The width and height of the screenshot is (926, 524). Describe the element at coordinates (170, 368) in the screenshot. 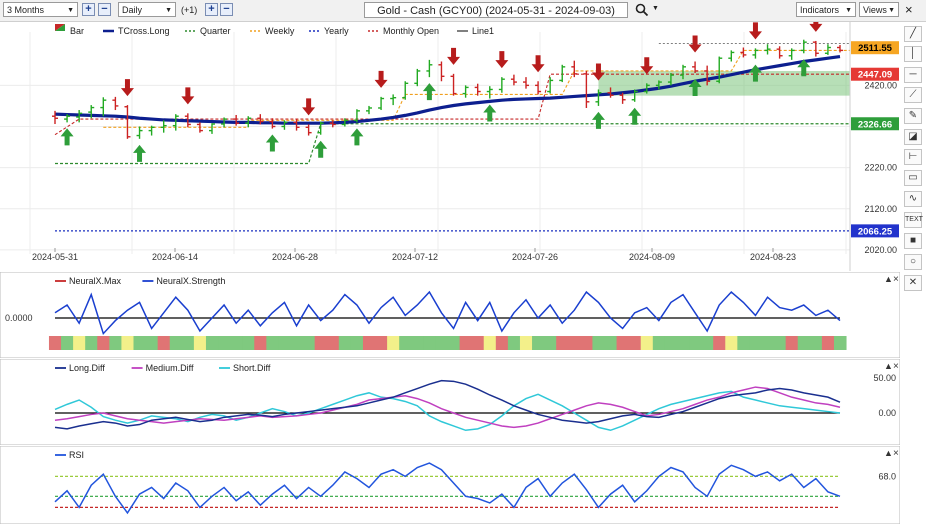

I see `legend-label: Medium.Diff` at that location.